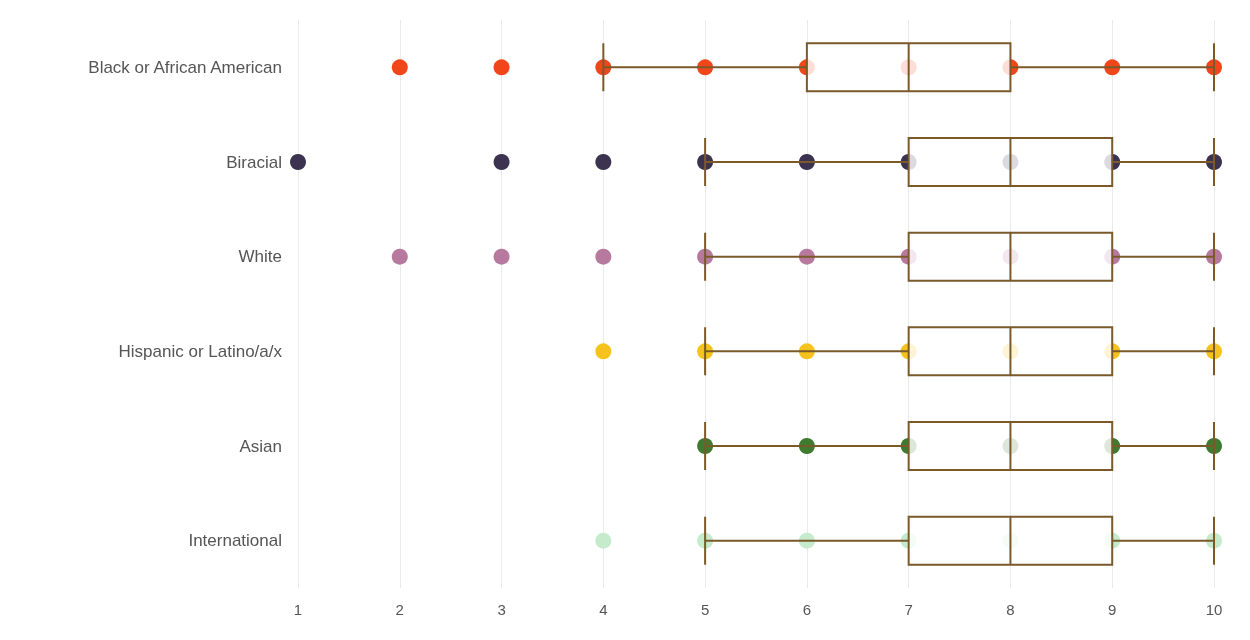  Describe the element at coordinates (260, 446) in the screenshot. I see `y-tick-label: Asian` at that location.